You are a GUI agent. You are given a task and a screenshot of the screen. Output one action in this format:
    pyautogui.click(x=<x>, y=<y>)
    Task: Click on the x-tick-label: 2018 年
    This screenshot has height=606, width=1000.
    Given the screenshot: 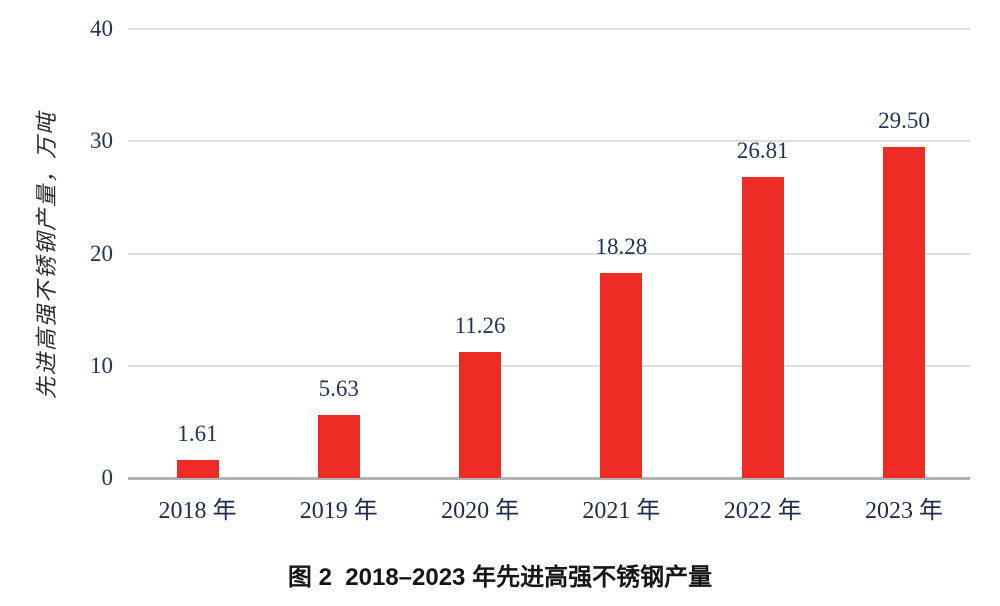 What is the action you would take?
    pyautogui.click(x=197, y=511)
    